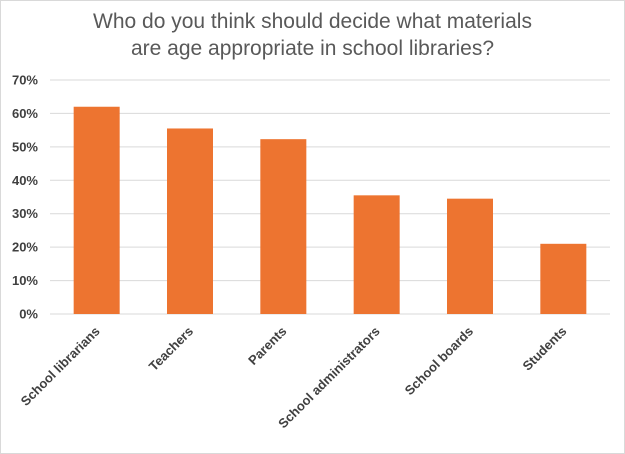  I want to click on x-category-label: School administrators, so click(329, 378).